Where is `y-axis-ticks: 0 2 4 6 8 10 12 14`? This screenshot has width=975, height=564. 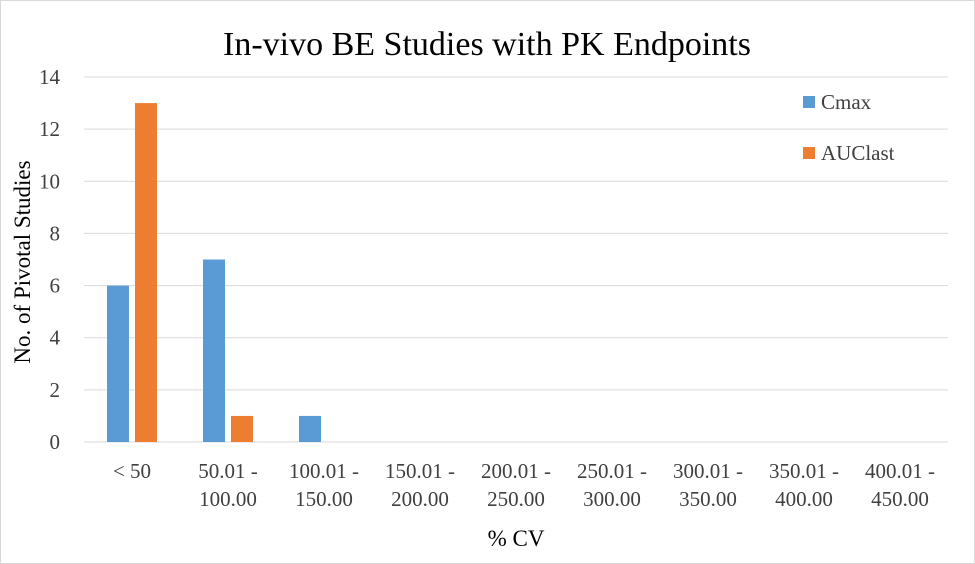
y-axis-ticks: 0 2 4 6 8 10 12 14 is located at coordinates (50, 259).